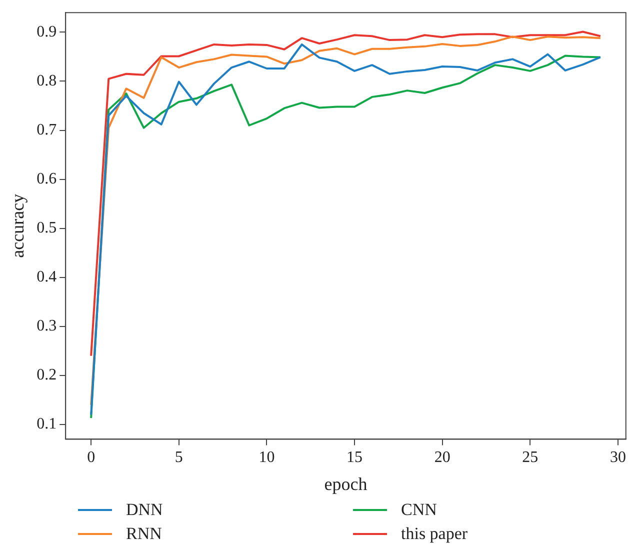 The height and width of the screenshot is (554, 629). Describe the element at coordinates (144, 534) in the screenshot. I see `legend-label: RNN` at that location.